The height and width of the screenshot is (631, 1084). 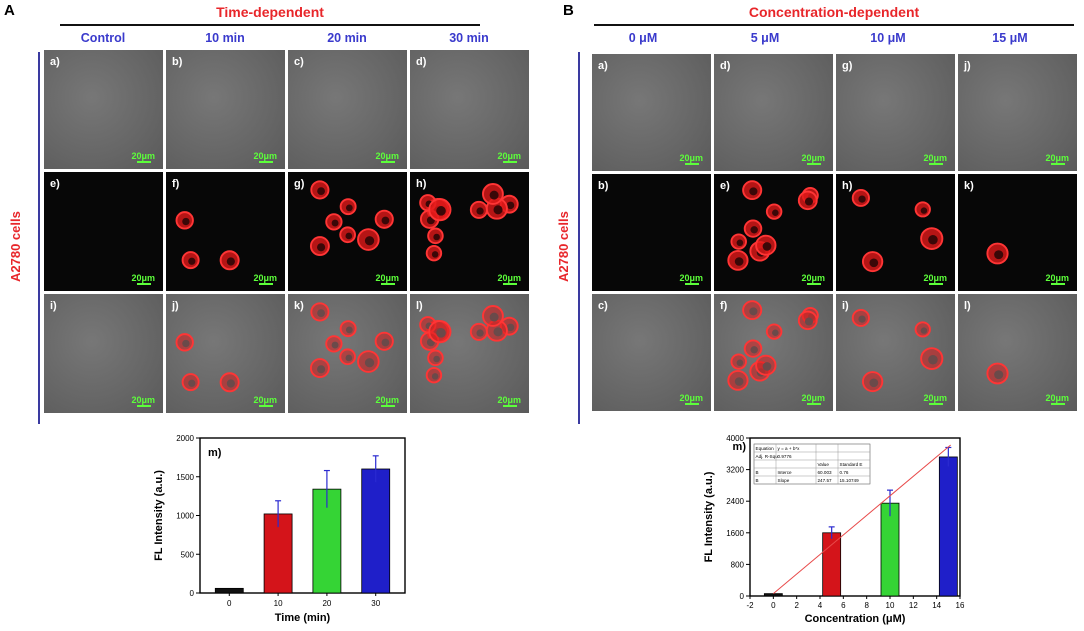 I want to click on inset-table-text: 15.10749, so click(x=850, y=480).